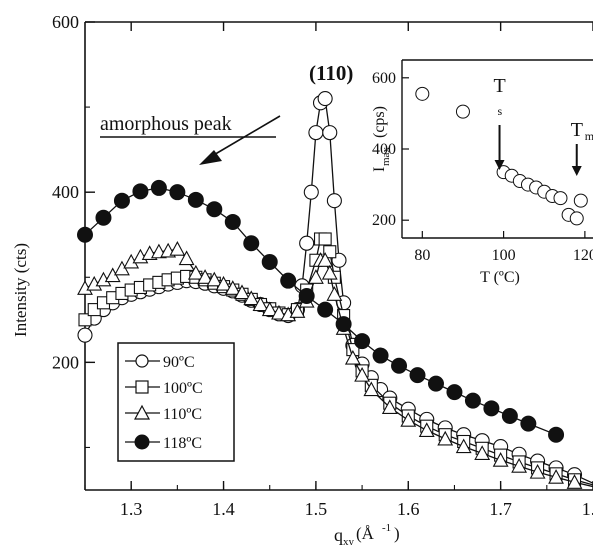 The image size is (593, 545). What do you see at coordinates (384, 78) in the screenshot?
I see `inset-y-tick-label: 600` at bounding box center [384, 78].